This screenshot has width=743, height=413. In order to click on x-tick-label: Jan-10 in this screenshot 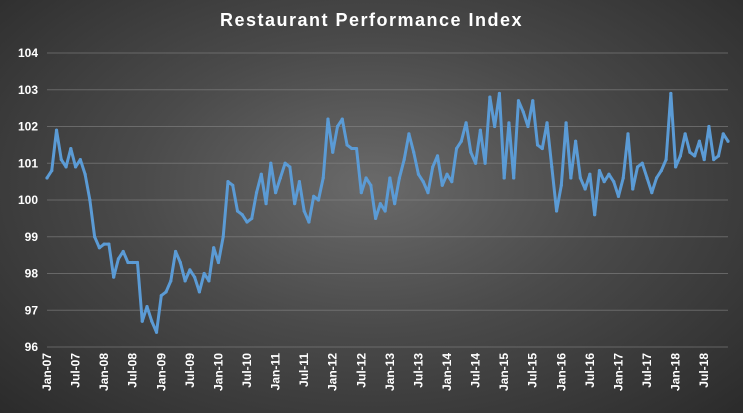, I will do `click(218, 372)`.